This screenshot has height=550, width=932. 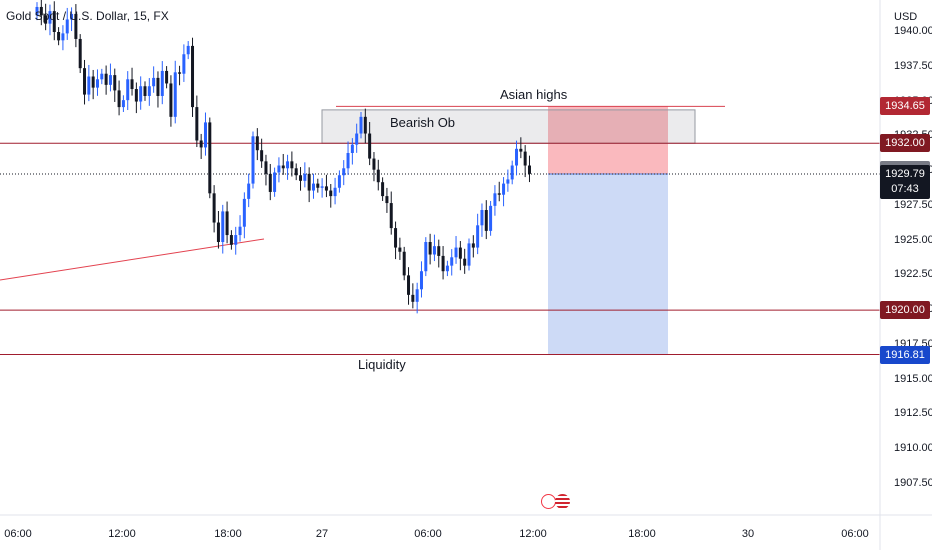 What do you see at coordinates (905, 354) in the screenshot?
I see `price-tag: 1916.81` at bounding box center [905, 354].